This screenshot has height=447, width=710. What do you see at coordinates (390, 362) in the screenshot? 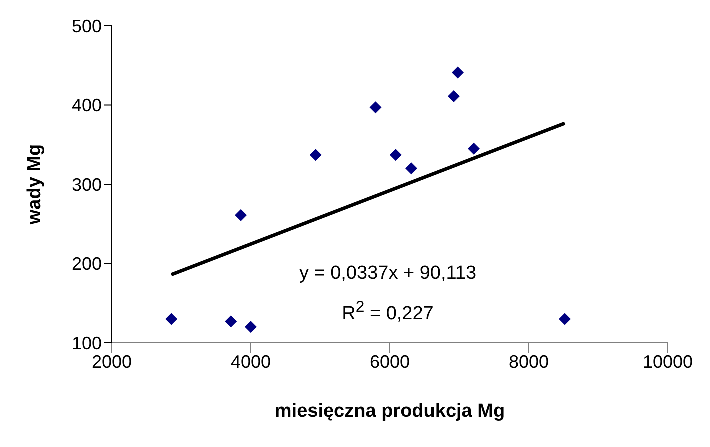
I see `x-tick-label: 6000` at bounding box center [390, 362].